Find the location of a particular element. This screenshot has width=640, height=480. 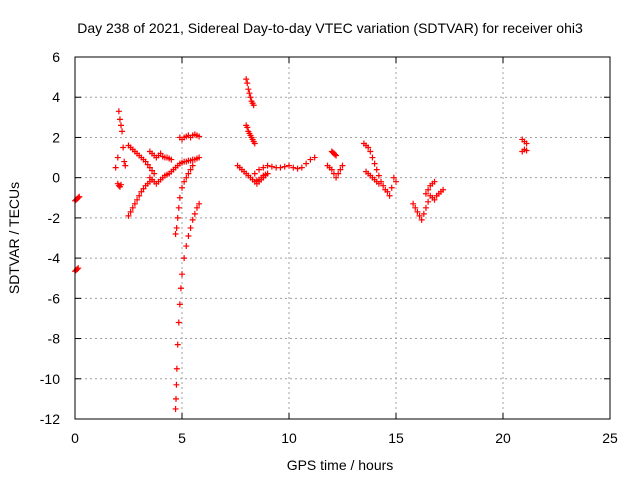

y-tick-label: 2 is located at coordinates (56, 137).